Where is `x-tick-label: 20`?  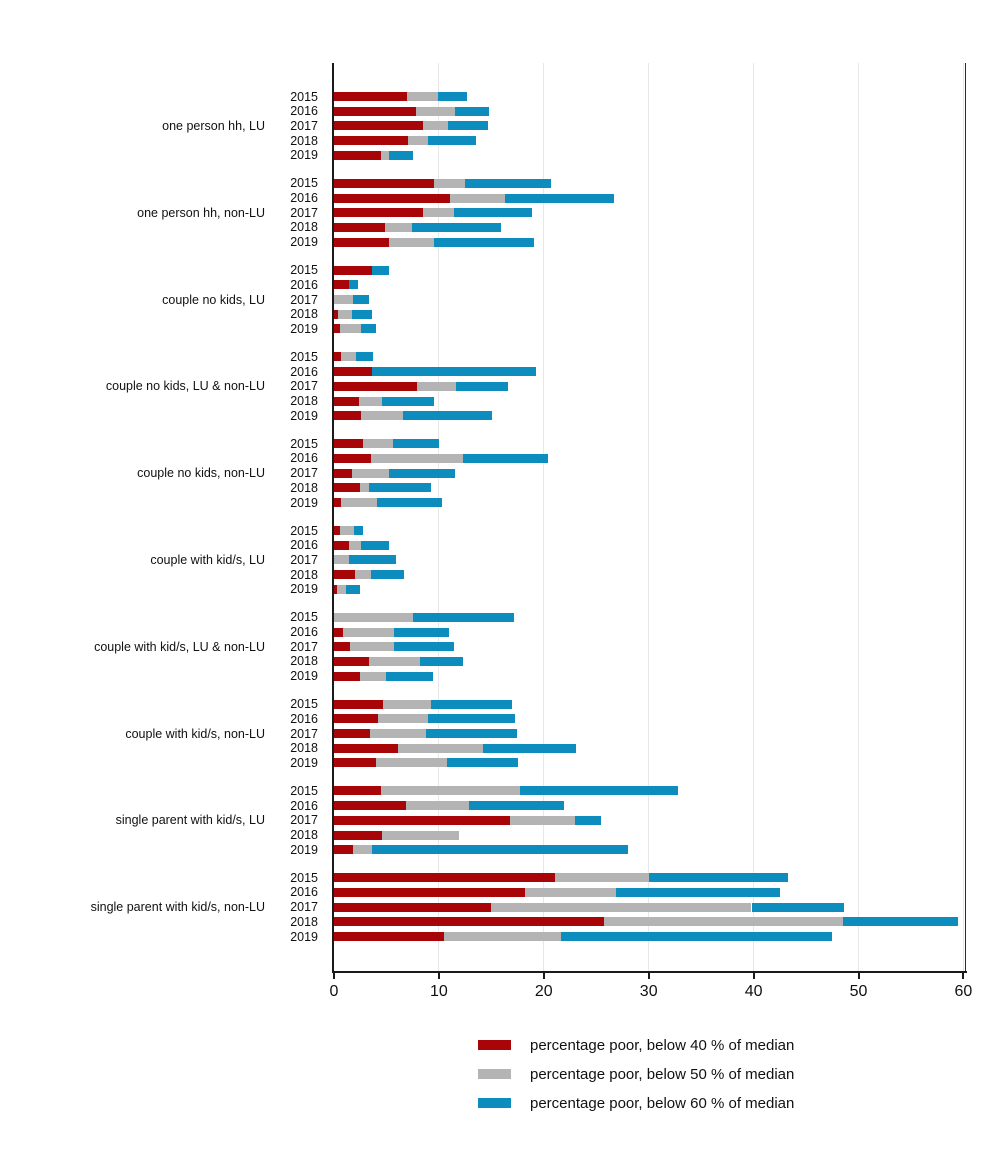 x-tick-label: 20 is located at coordinates (543, 991).